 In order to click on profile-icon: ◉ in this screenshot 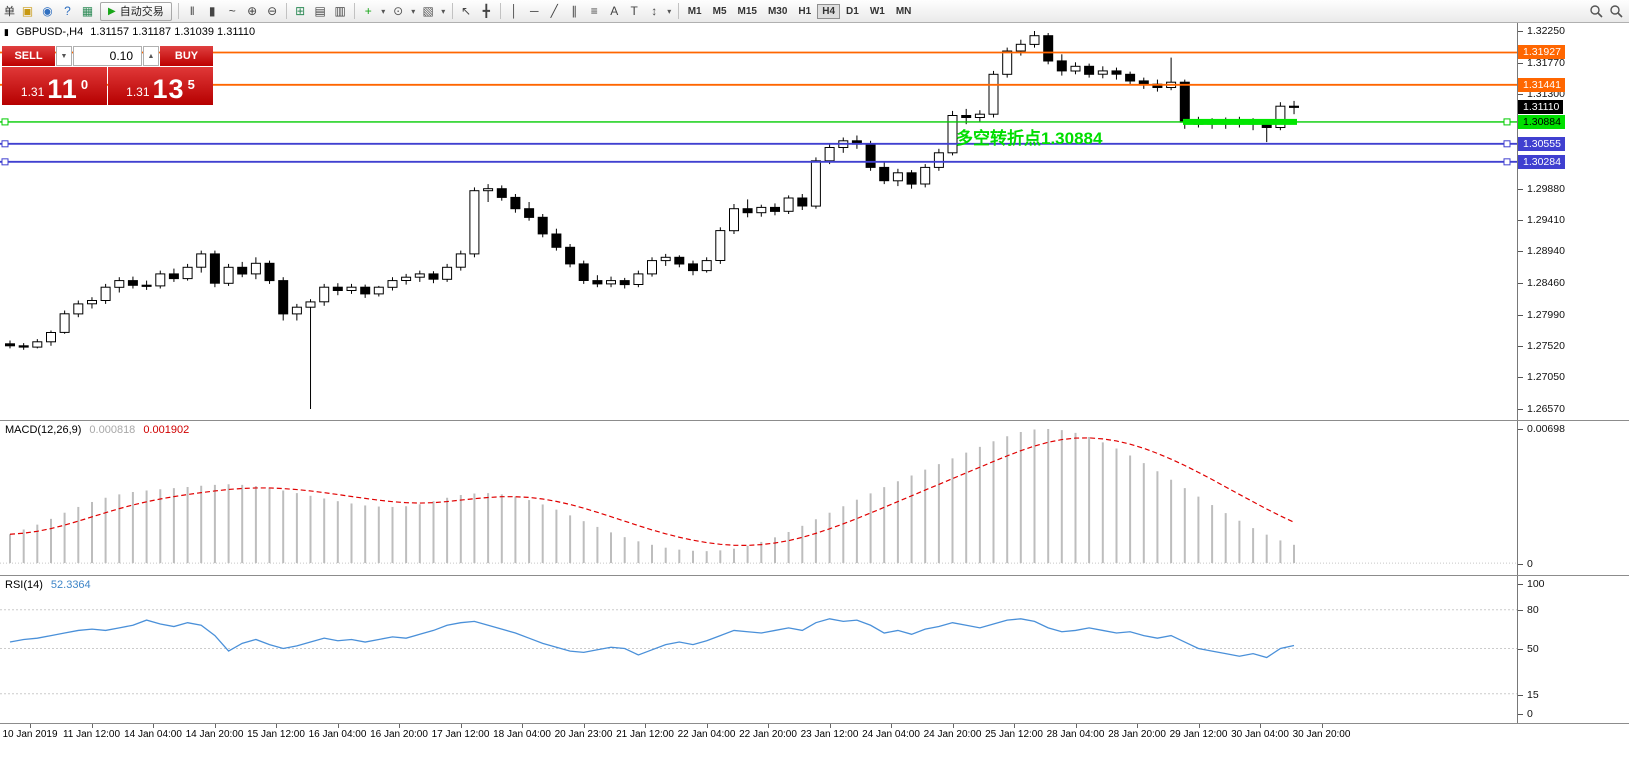, I will do `click(47, 11)`.